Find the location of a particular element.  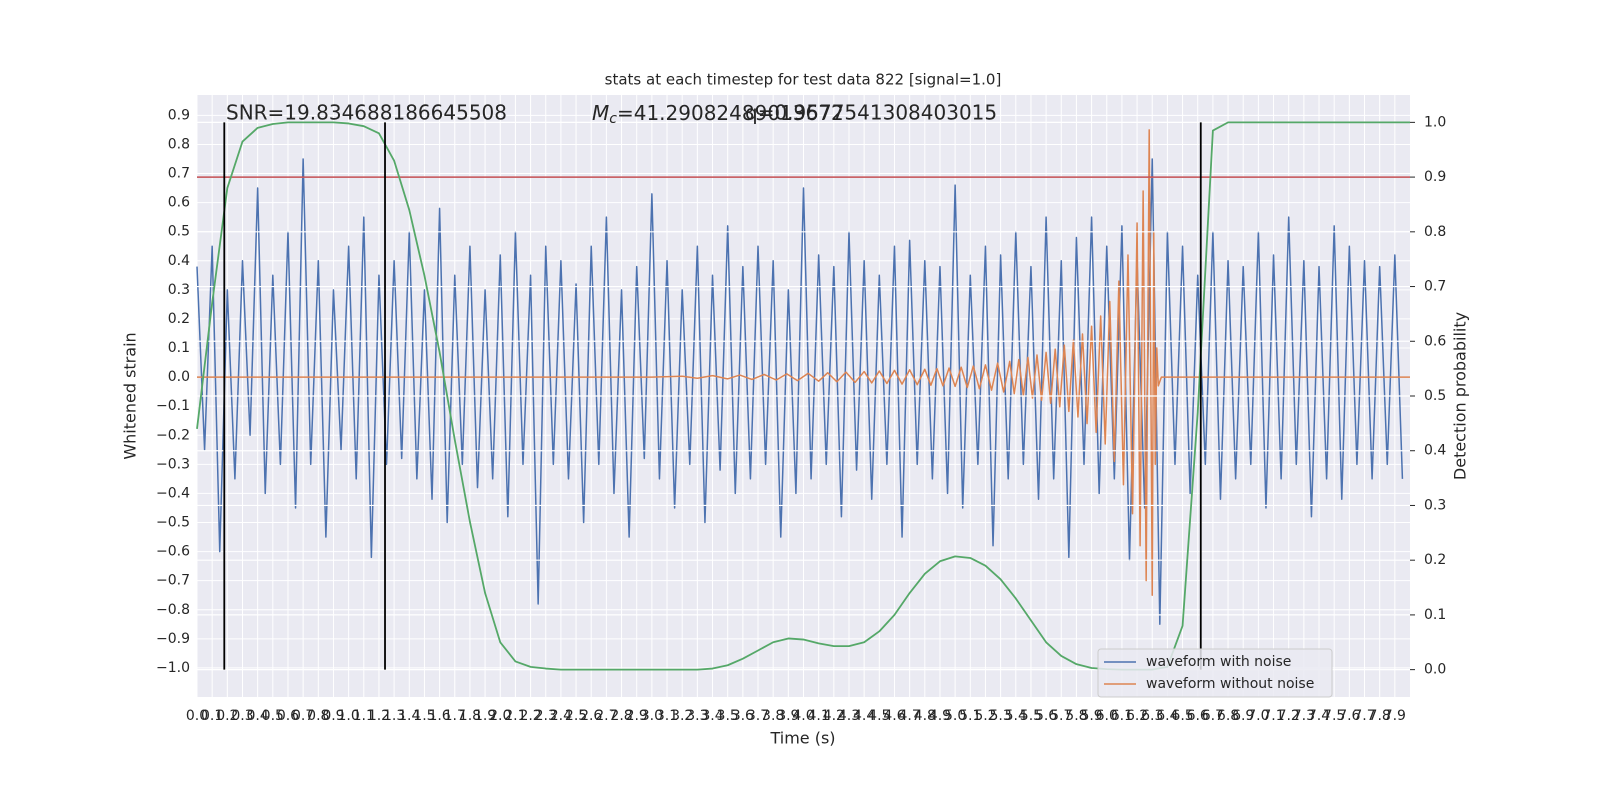

x-tick-label: 7.4 is located at coordinates (1319, 716).